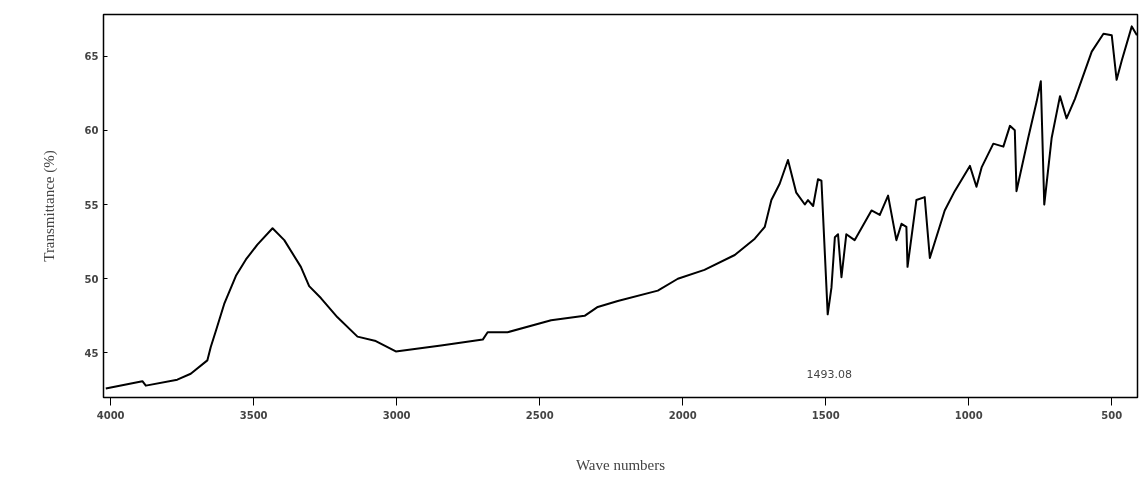  I want to click on x-tick-label: 3500, so click(253, 415).